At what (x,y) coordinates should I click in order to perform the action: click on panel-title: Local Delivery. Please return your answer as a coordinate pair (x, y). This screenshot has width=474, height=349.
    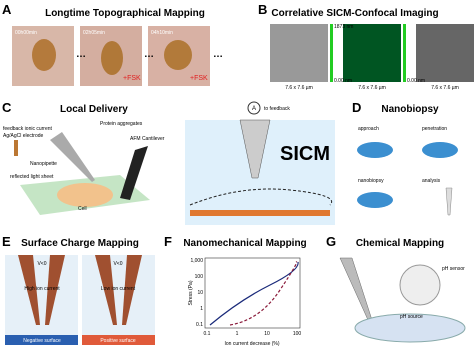
    Looking at the image, I should click on (94, 109).